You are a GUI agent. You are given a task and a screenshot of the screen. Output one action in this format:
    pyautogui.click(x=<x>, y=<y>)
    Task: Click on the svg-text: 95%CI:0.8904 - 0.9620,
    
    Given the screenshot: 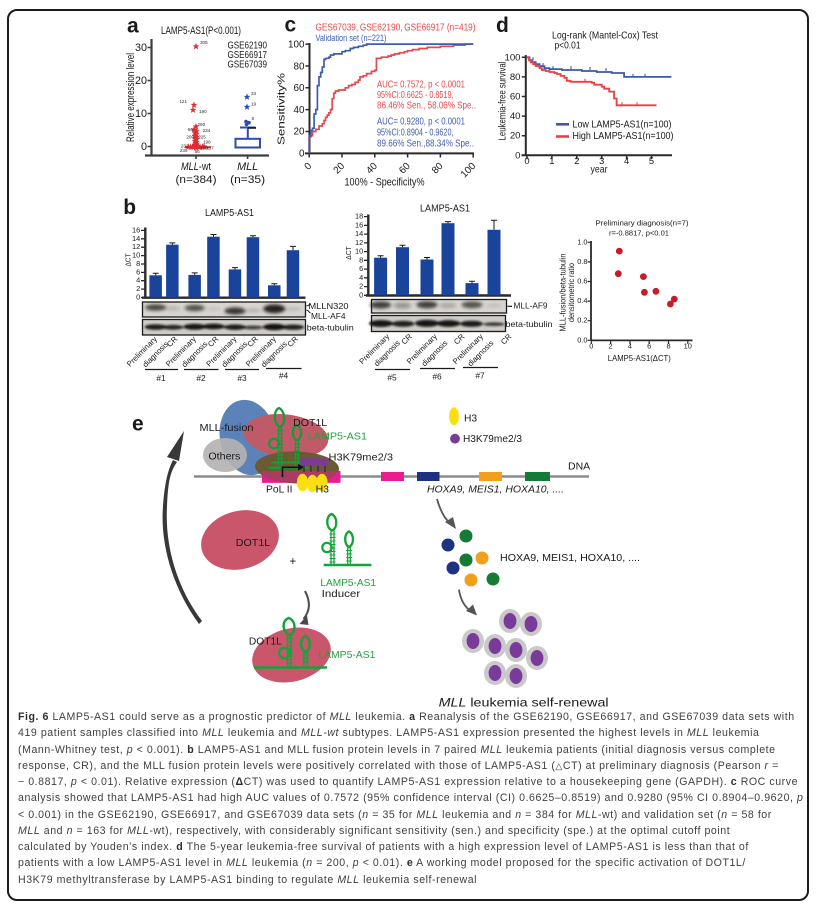 What is the action you would take?
    pyautogui.click(x=415, y=132)
    